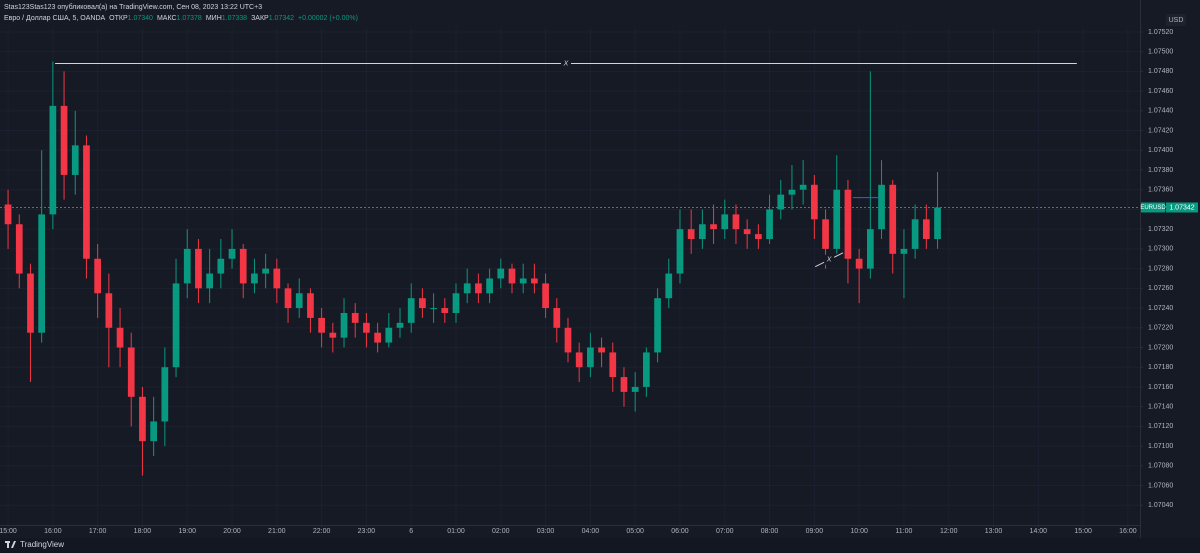 The width and height of the screenshot is (1200, 553). Describe the element at coordinates (725, 531) in the screenshot. I see `x-tick-label: 07:00` at that location.